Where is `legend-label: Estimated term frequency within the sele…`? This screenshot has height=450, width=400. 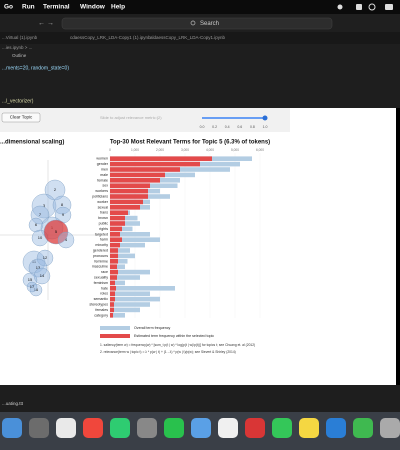
legend-label: Estimated term frequency within the sele… is located at coordinates (174, 336).